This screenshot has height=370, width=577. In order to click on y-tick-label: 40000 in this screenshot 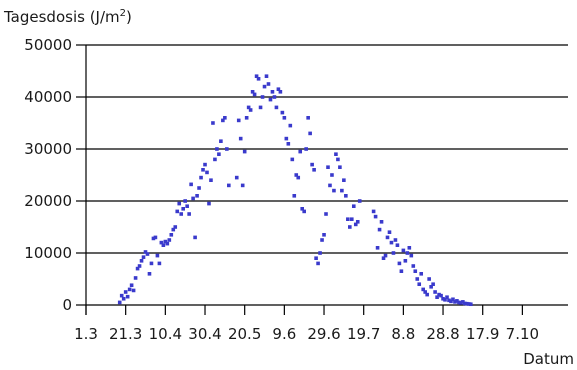, I will do `click(48, 97)`.